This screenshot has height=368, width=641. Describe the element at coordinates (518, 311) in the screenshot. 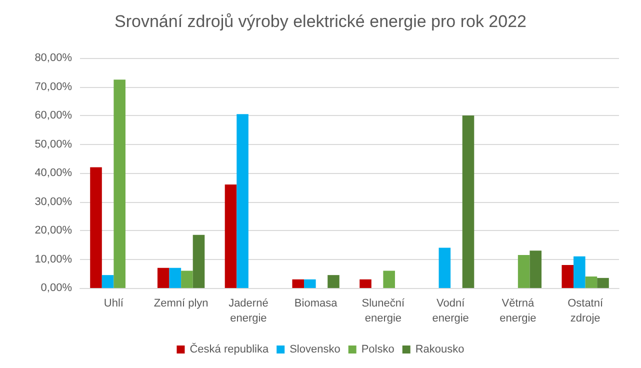

I see `x-tick-label: Větrná energie` at that location.